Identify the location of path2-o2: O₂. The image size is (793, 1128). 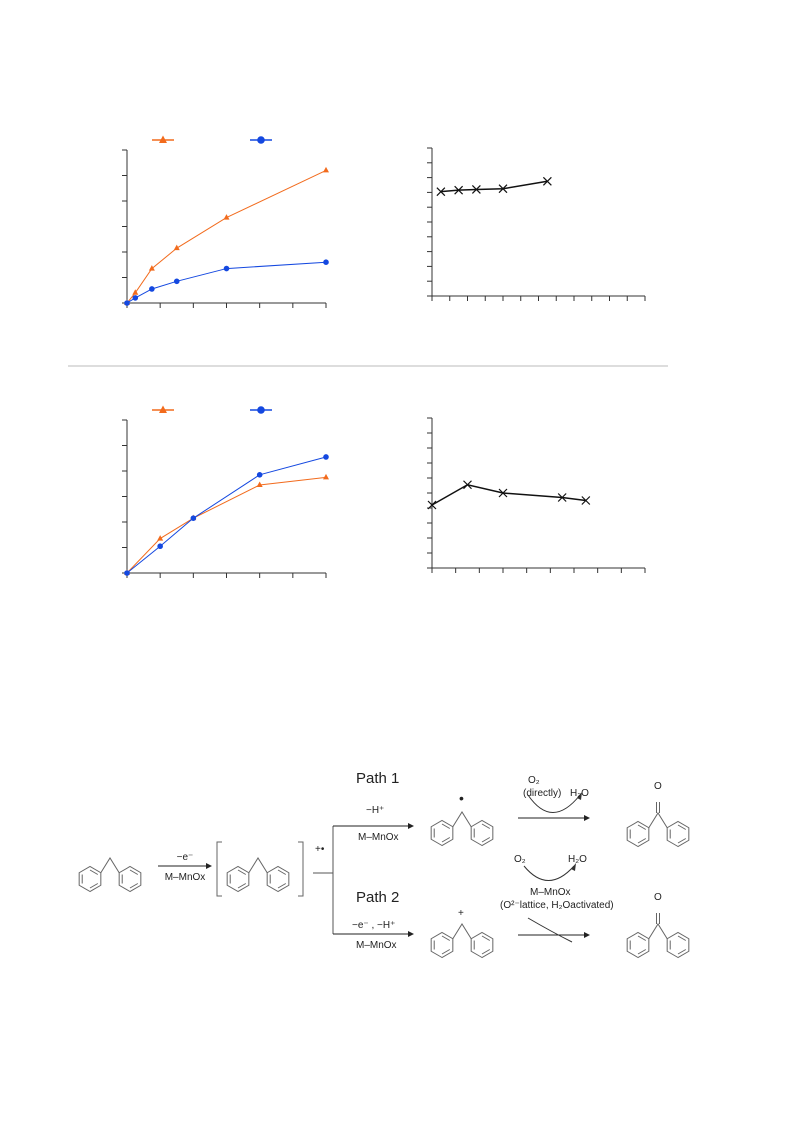
(520, 859).